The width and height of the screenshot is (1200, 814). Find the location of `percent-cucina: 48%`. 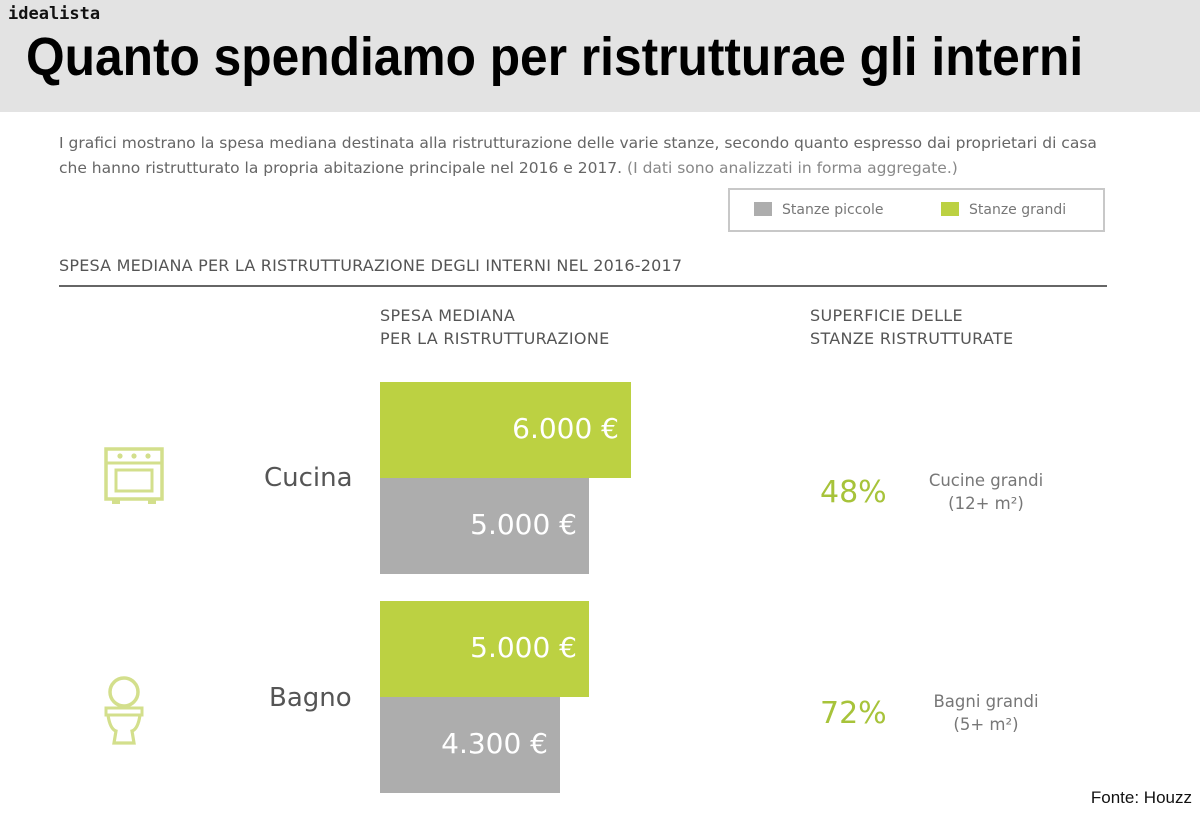

percent-cucina: 48% is located at coordinates (853, 492).